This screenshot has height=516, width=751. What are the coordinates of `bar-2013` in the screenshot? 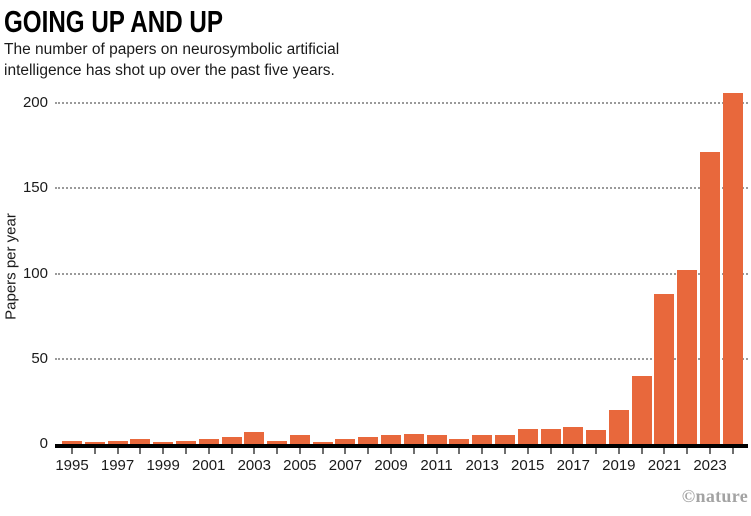 It's located at (482, 439).